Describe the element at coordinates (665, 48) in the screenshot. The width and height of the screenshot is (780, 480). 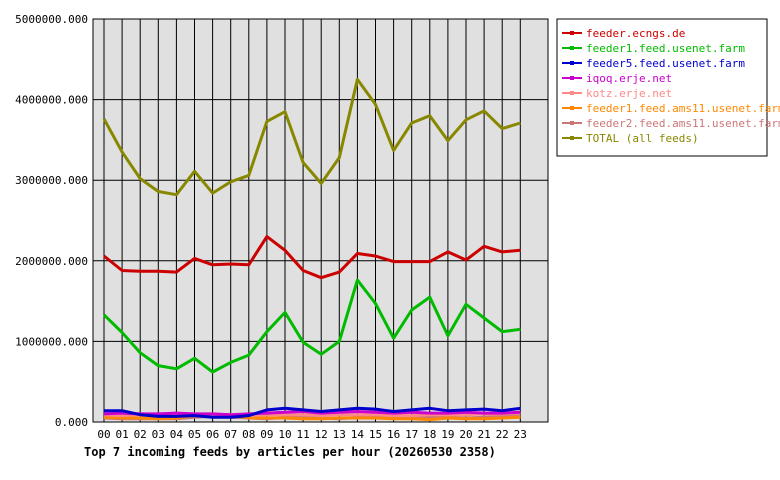
I see `legend-label: feeder1.feed.usenet.farm` at that location.